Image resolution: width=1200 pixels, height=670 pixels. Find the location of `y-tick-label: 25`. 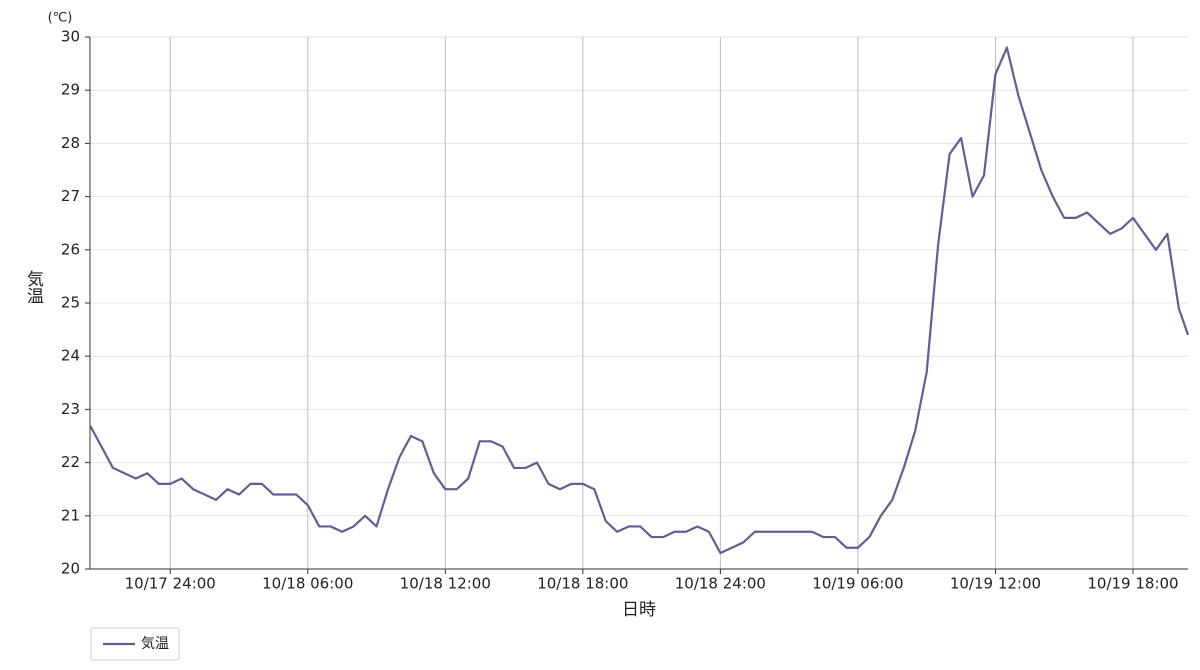

y-tick-label: 25 is located at coordinates (70, 303).